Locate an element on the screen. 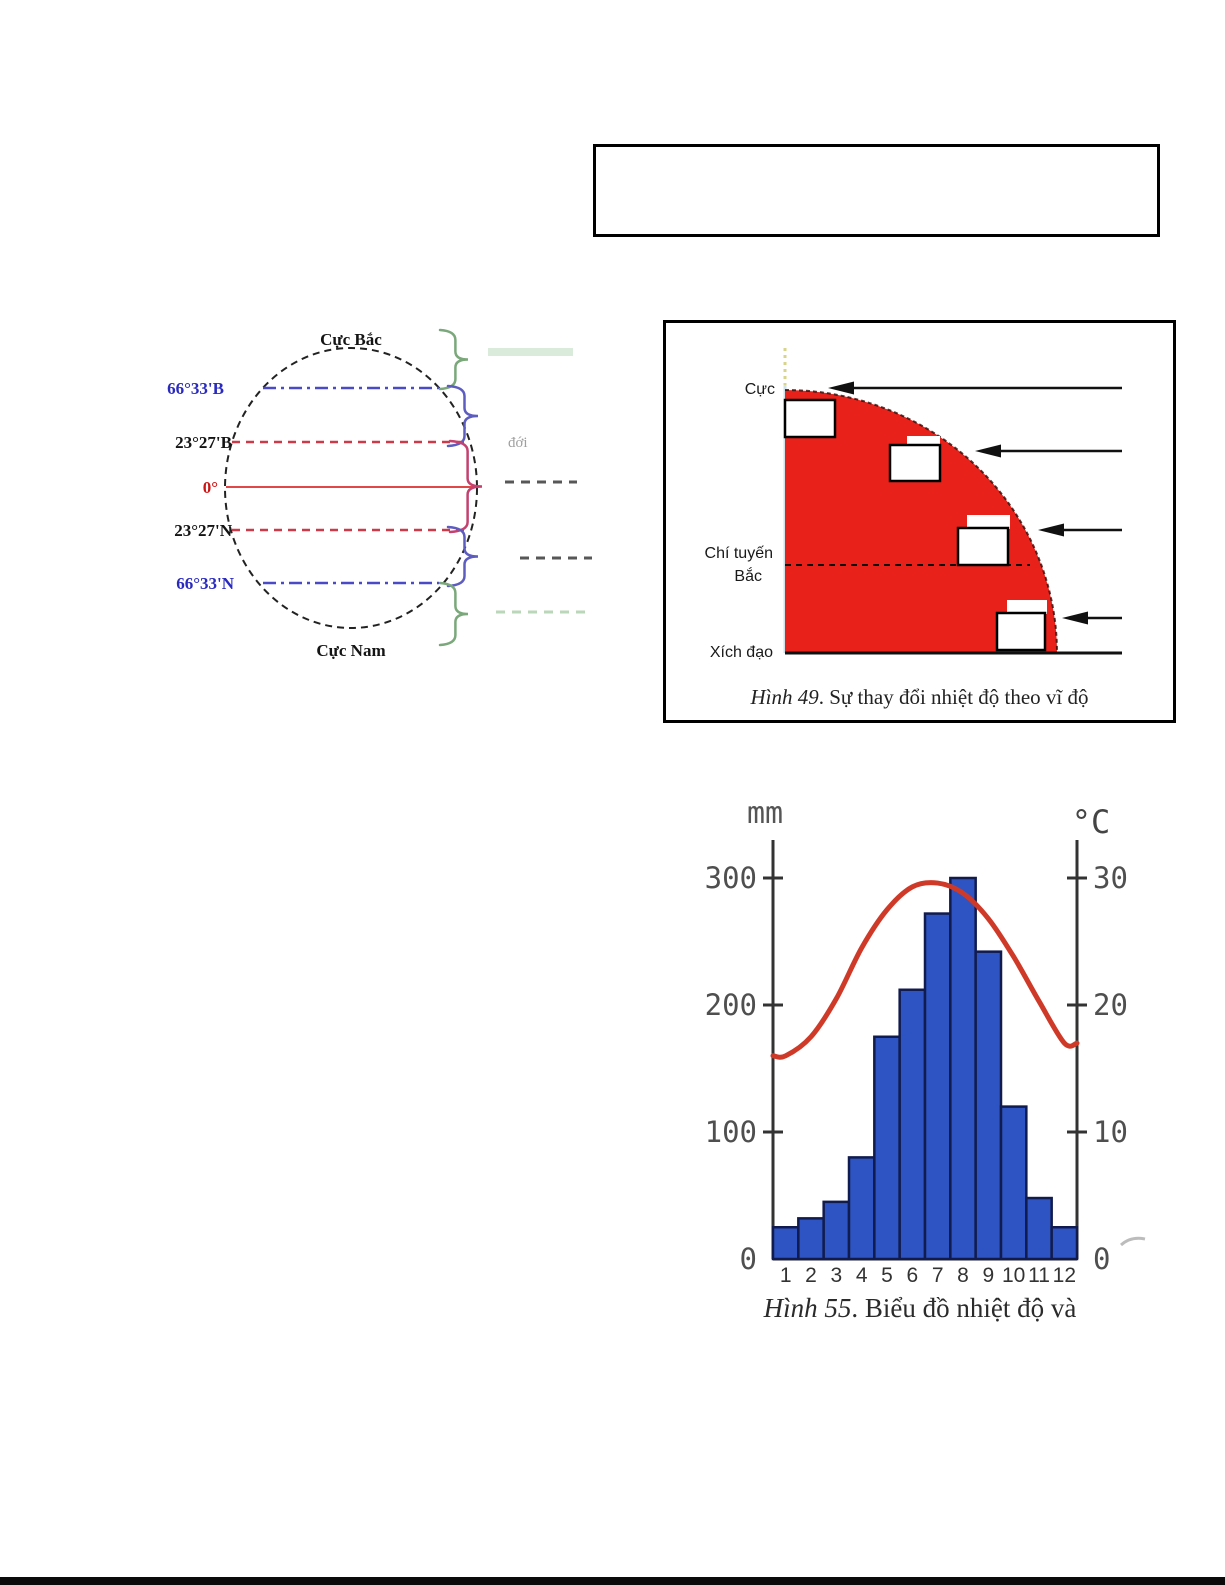  right-tick-label-0: 0 is located at coordinates (1101, 1259).